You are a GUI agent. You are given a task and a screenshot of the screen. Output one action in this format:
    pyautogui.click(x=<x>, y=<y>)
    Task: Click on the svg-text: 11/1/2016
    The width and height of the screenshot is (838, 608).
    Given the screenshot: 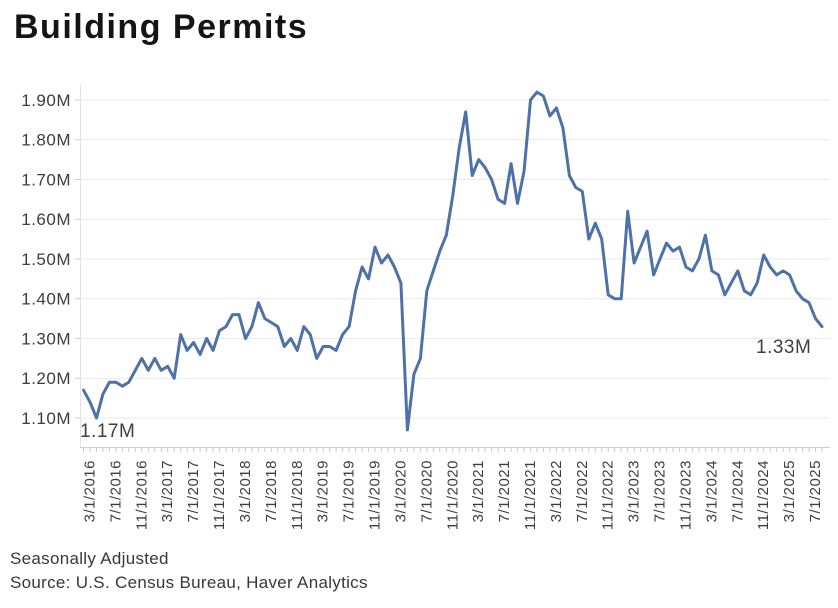 What is the action you would take?
    pyautogui.click(x=141, y=495)
    